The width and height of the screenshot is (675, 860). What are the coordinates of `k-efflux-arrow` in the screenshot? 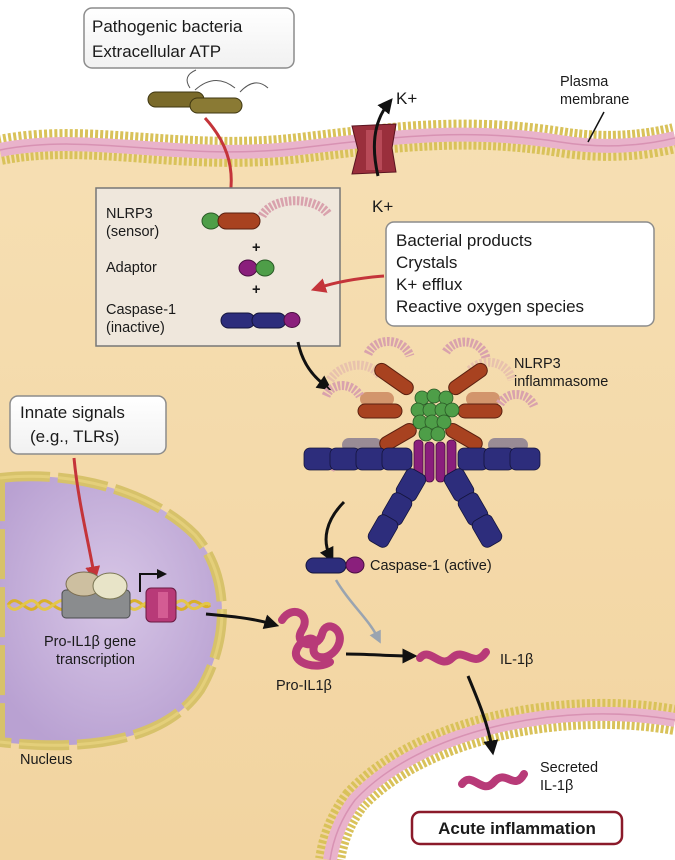 It's located at (382, 137).